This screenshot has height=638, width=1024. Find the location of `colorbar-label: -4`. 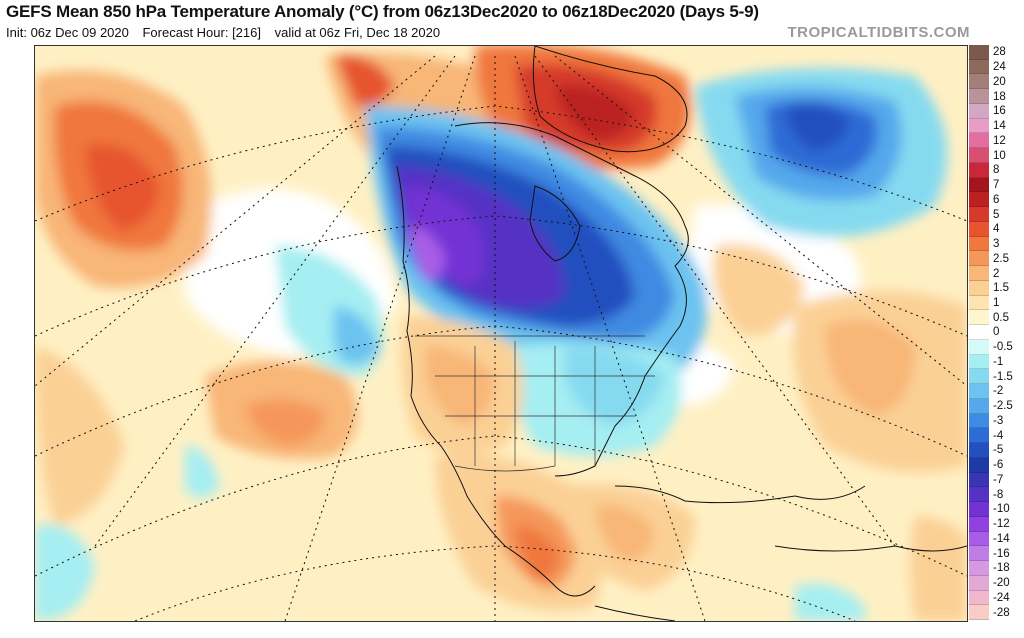

colorbar-label: -4 is located at coordinates (998, 435).